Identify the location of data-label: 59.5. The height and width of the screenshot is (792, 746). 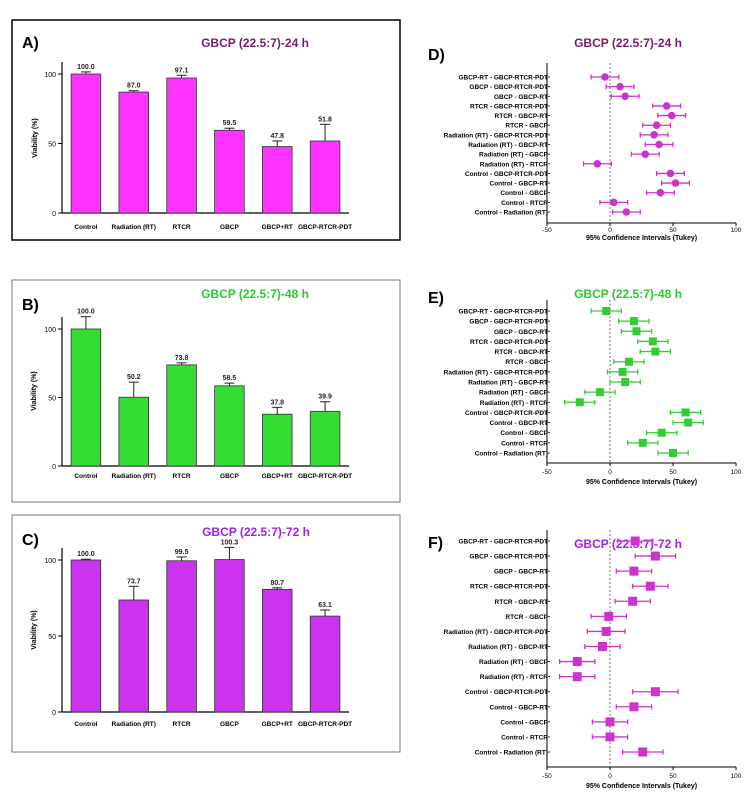
(230, 123).